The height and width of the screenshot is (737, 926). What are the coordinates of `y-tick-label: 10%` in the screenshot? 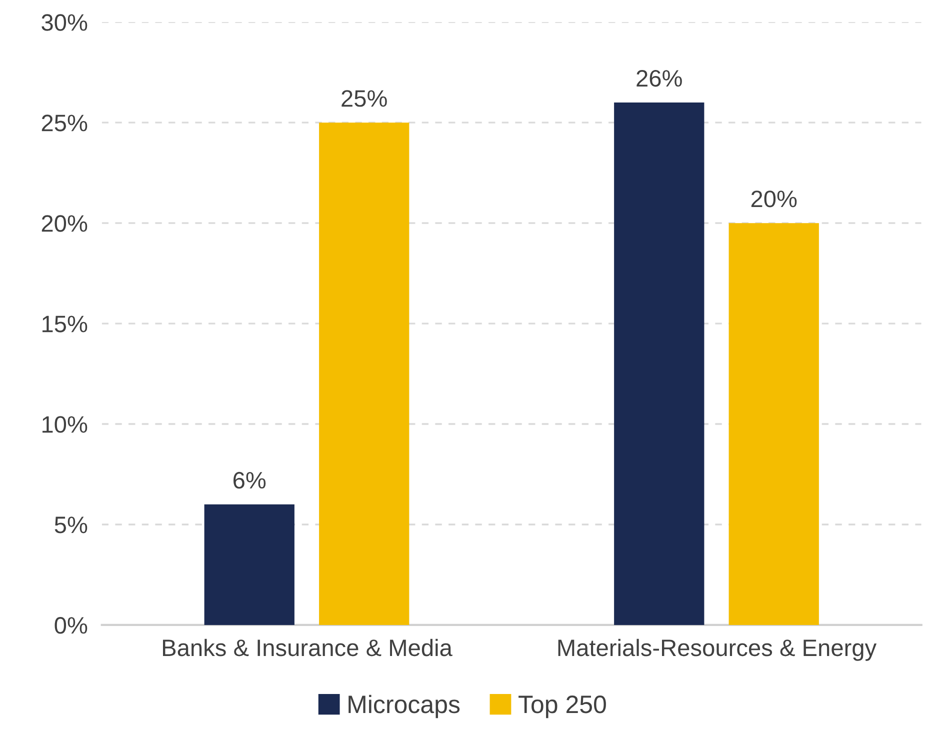 It's located at (65, 424).